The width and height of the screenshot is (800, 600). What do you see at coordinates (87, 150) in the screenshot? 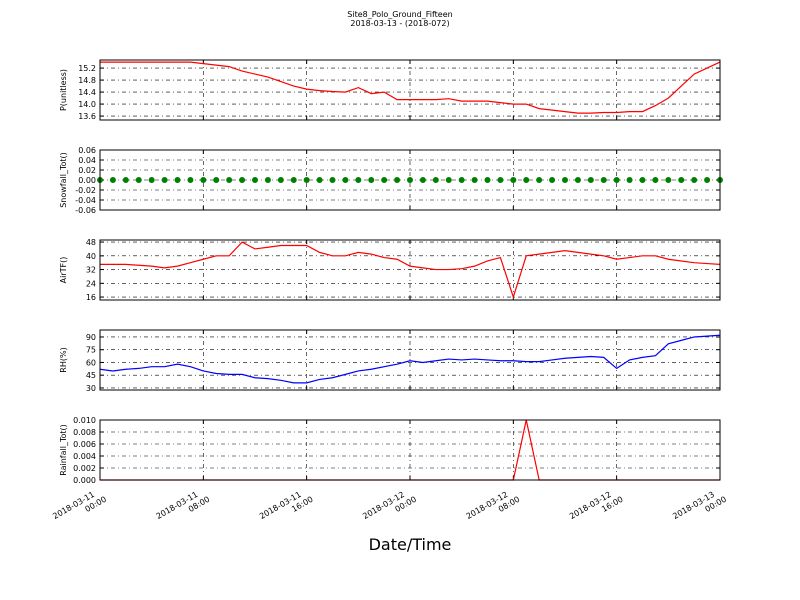
I see `y-tick-label: 0.06` at bounding box center [87, 150].